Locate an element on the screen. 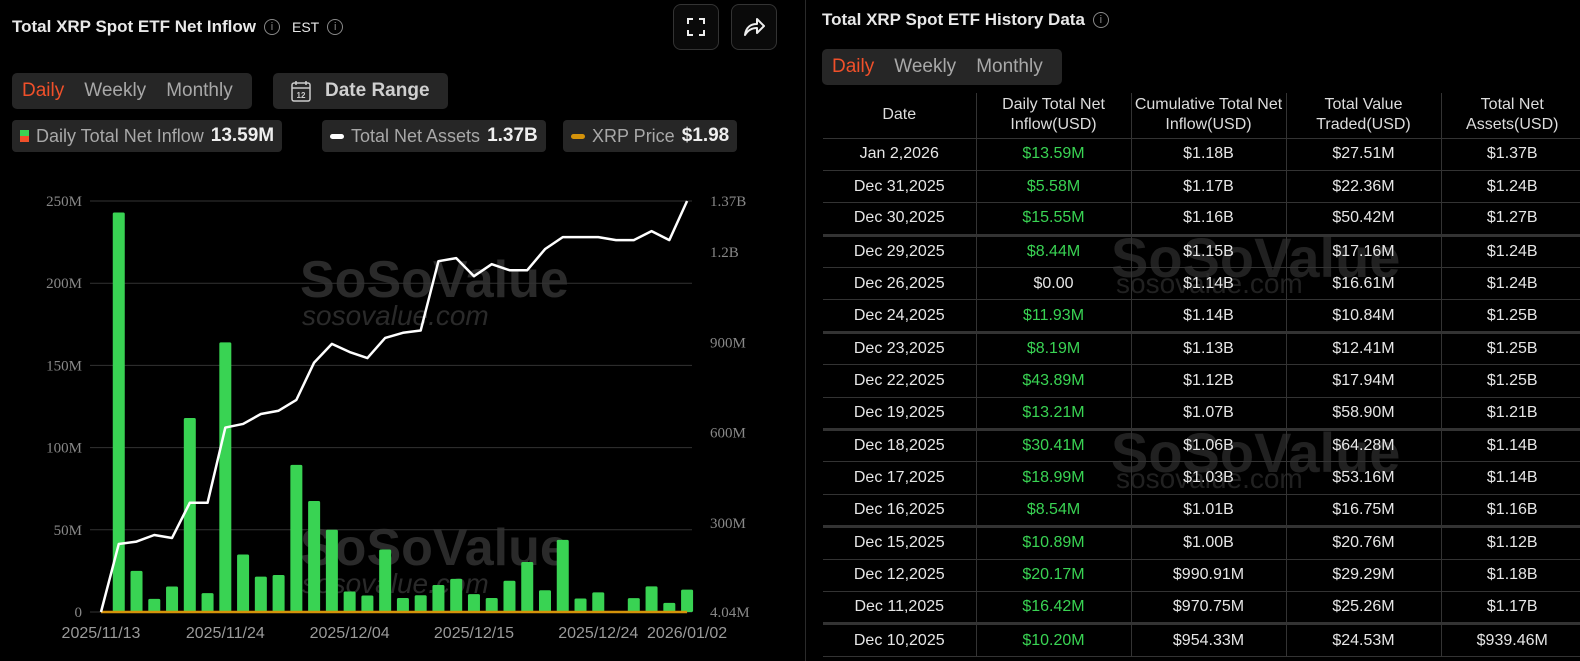 This screenshot has height=661, width=1580. daily-inflow-cell: $11.93M is located at coordinates (1053, 316).